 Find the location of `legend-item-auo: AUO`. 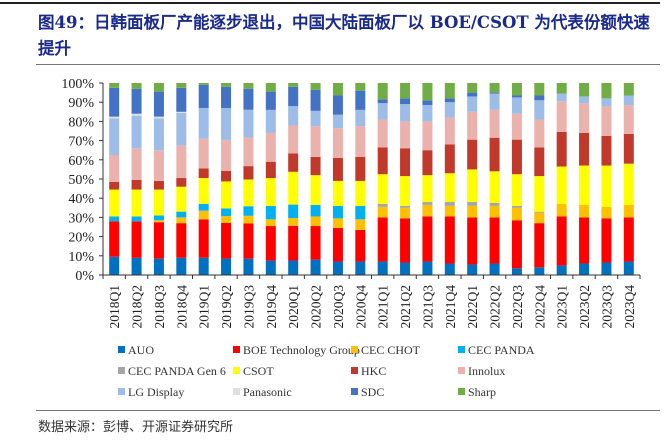

legend-item-auo: AUO is located at coordinates (136, 350).